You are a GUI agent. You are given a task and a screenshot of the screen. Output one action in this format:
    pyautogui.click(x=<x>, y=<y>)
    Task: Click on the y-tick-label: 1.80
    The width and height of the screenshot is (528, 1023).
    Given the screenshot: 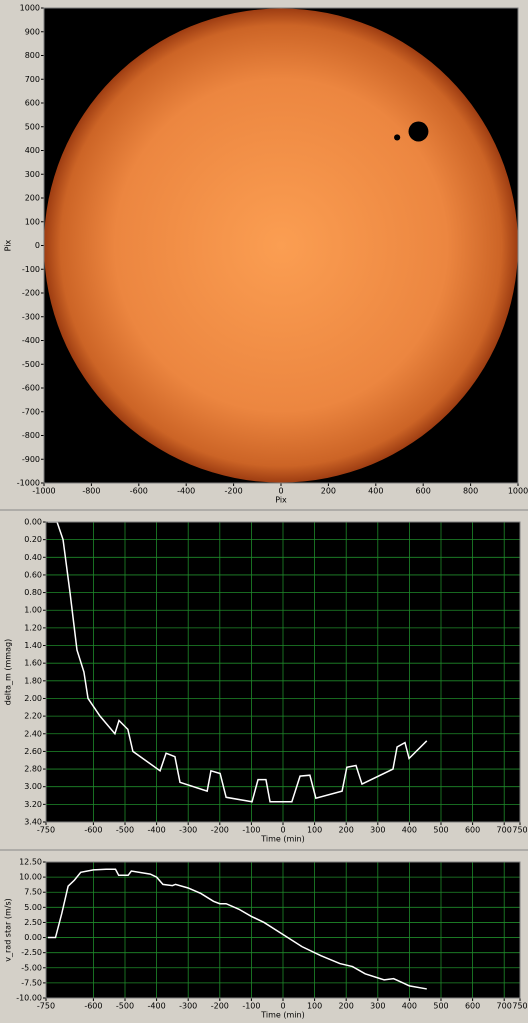 What is the action you would take?
    pyautogui.click(x=33, y=680)
    